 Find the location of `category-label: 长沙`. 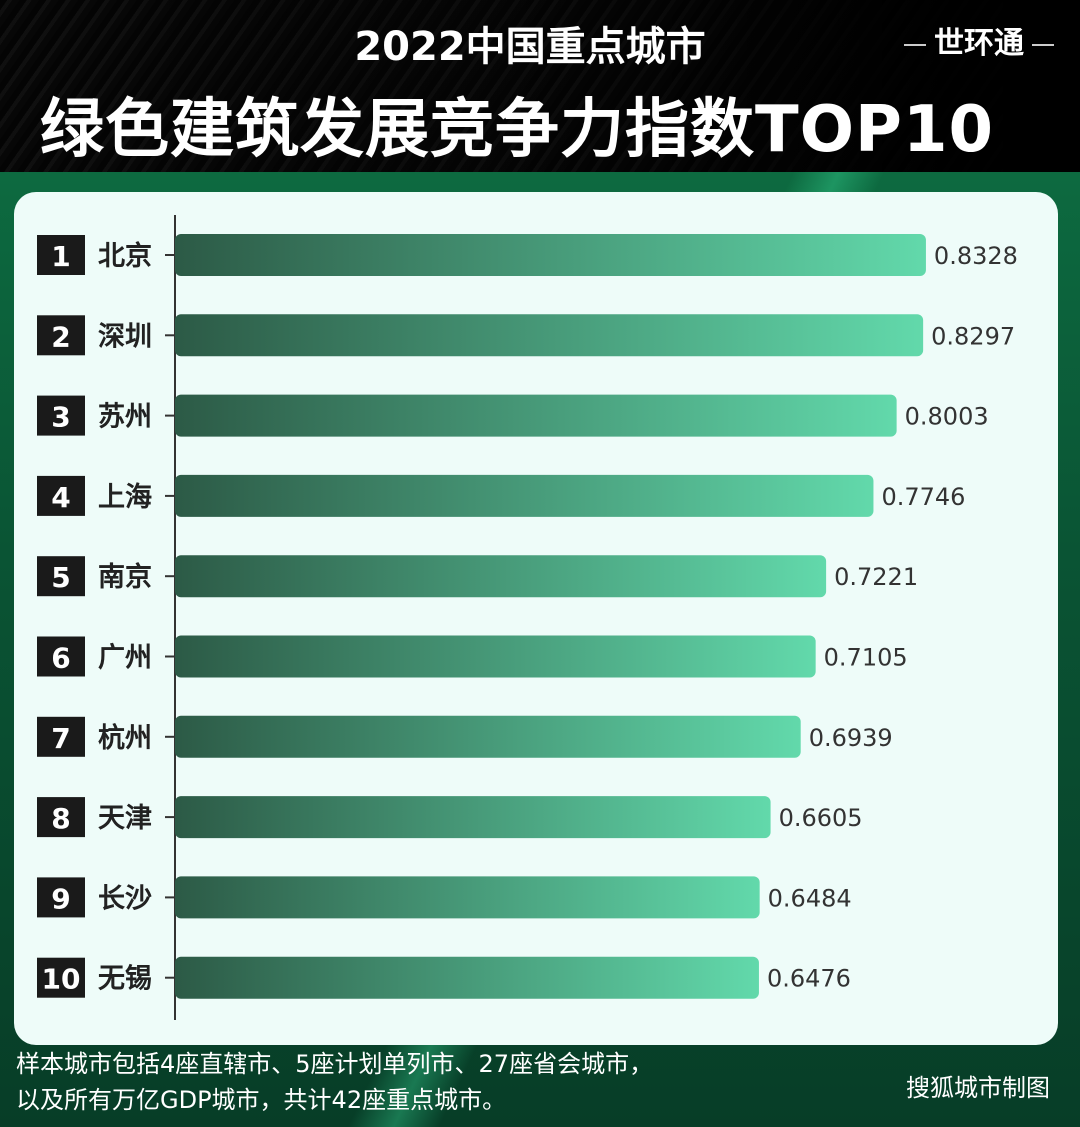

category-label: 长沙 is located at coordinates (125, 898).